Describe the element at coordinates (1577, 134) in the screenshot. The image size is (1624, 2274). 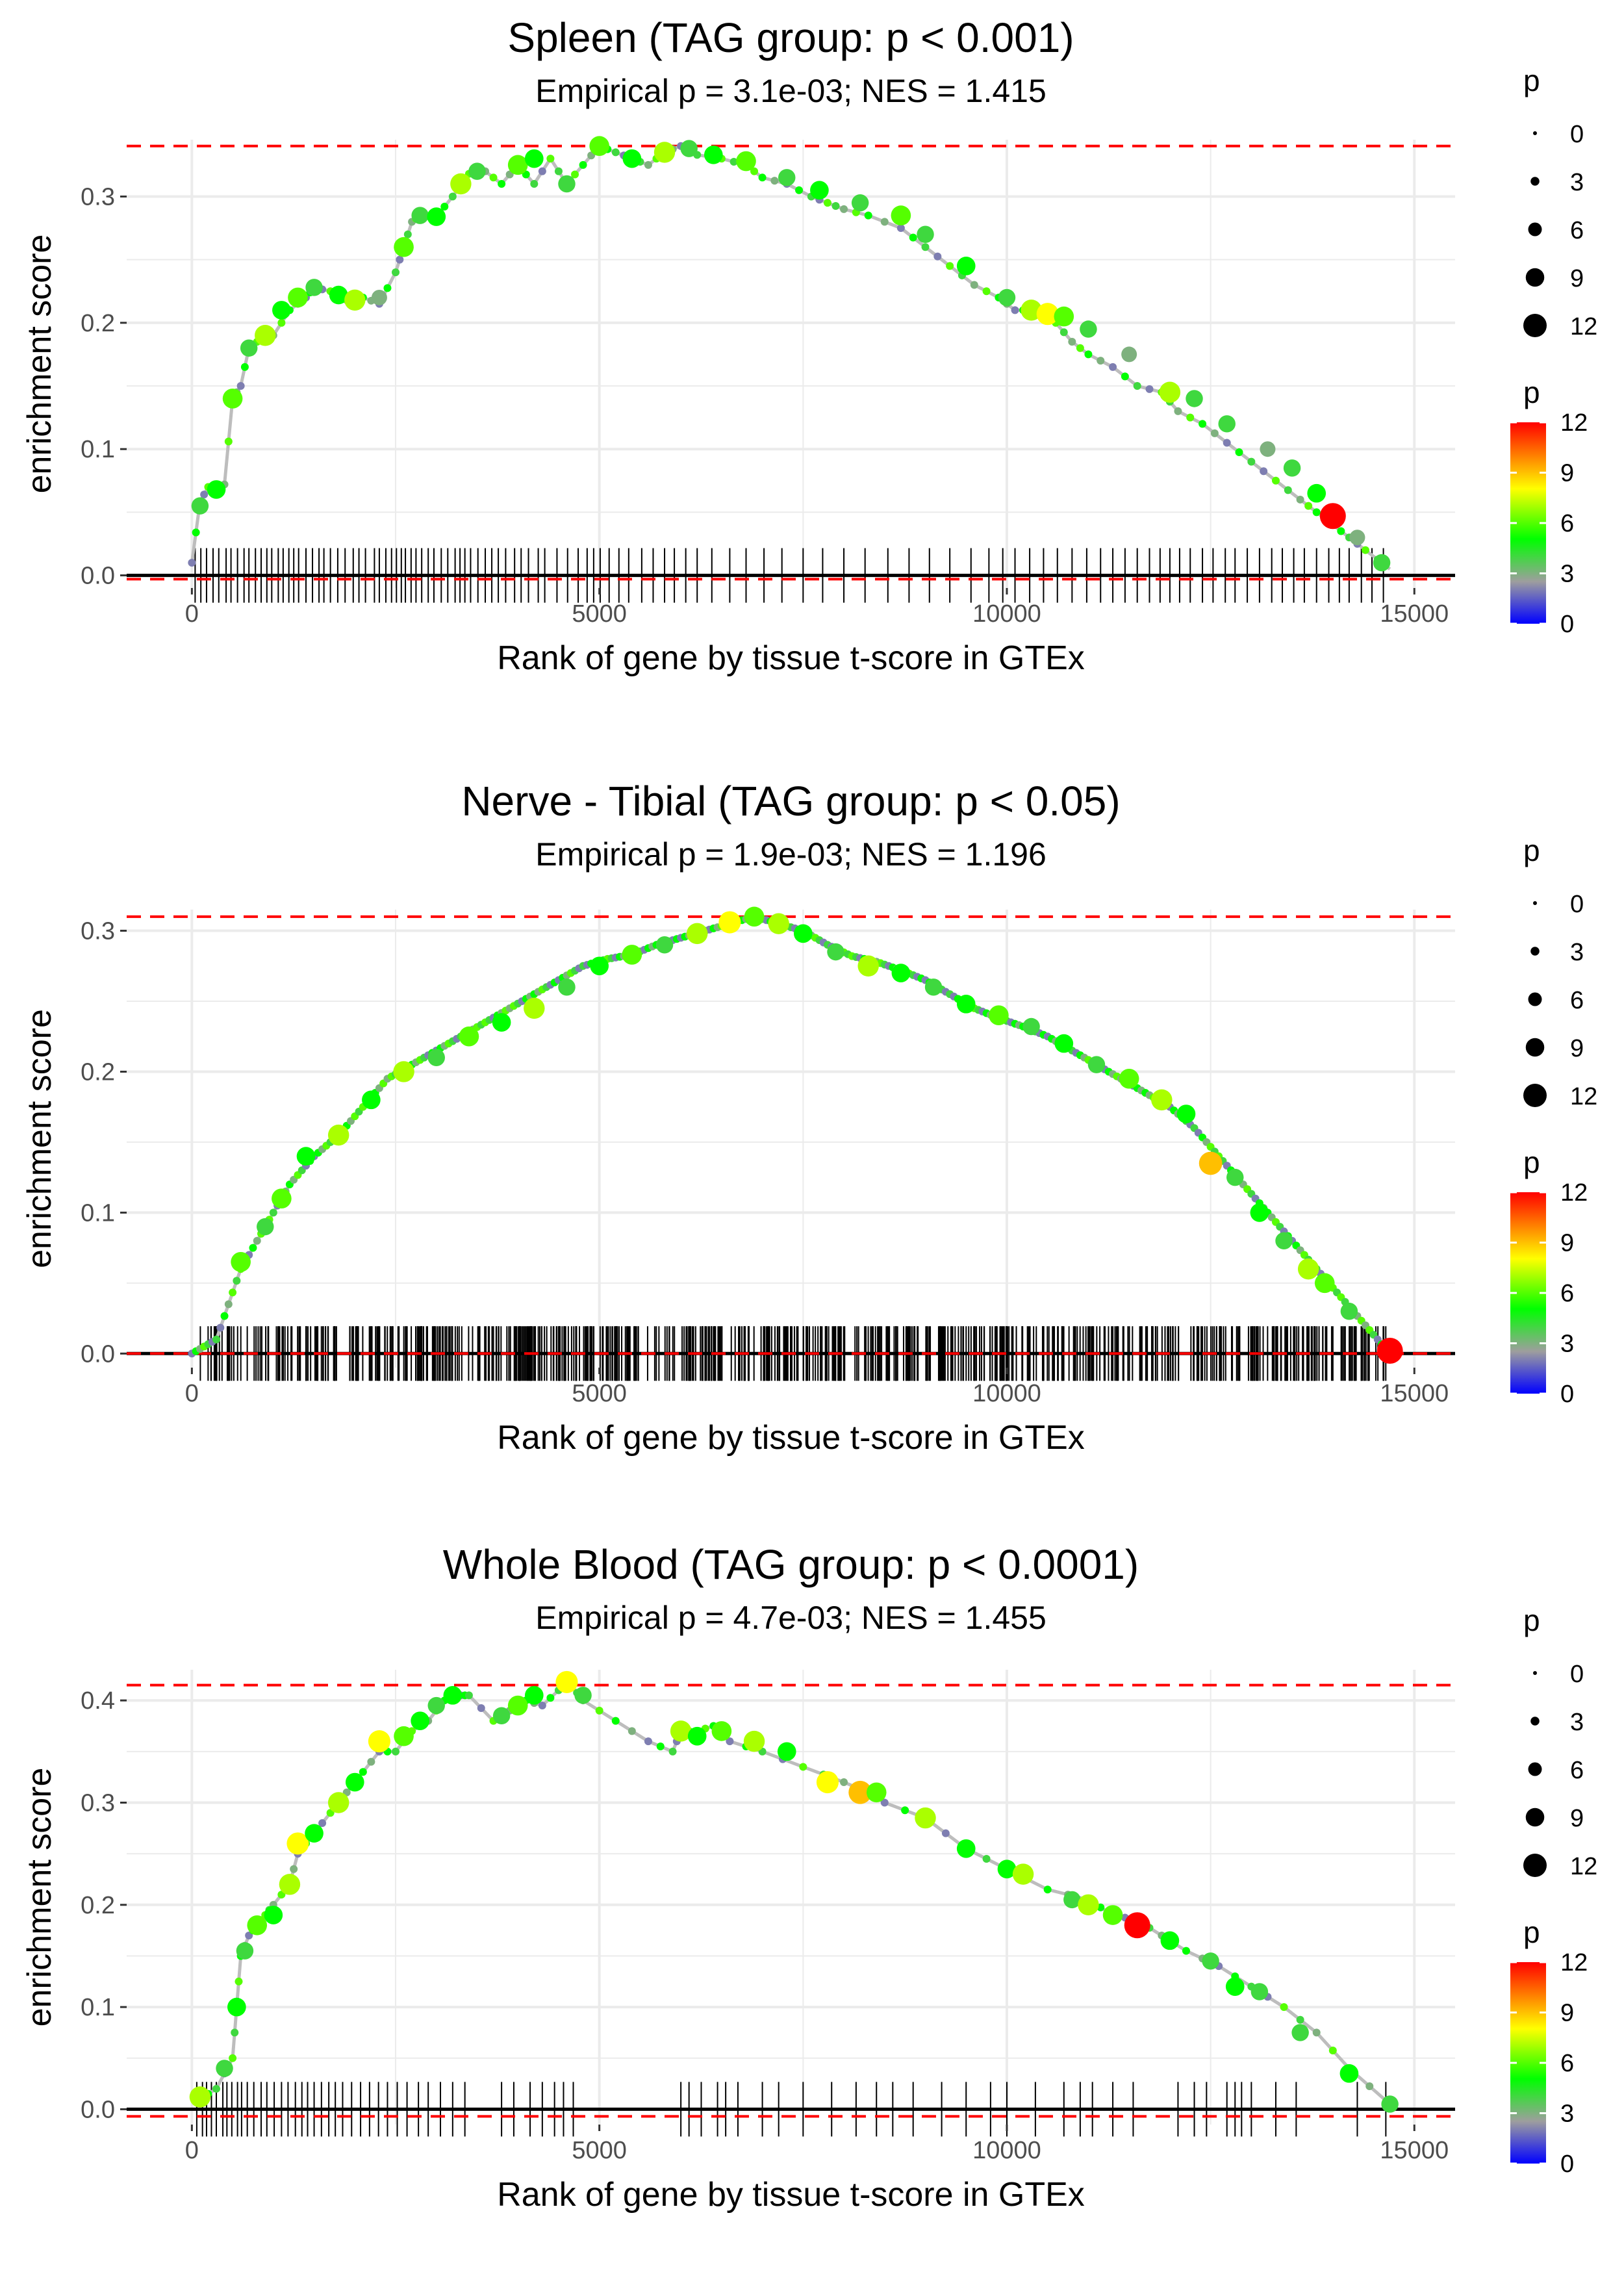
I see `size-legend-label: 0` at that location.